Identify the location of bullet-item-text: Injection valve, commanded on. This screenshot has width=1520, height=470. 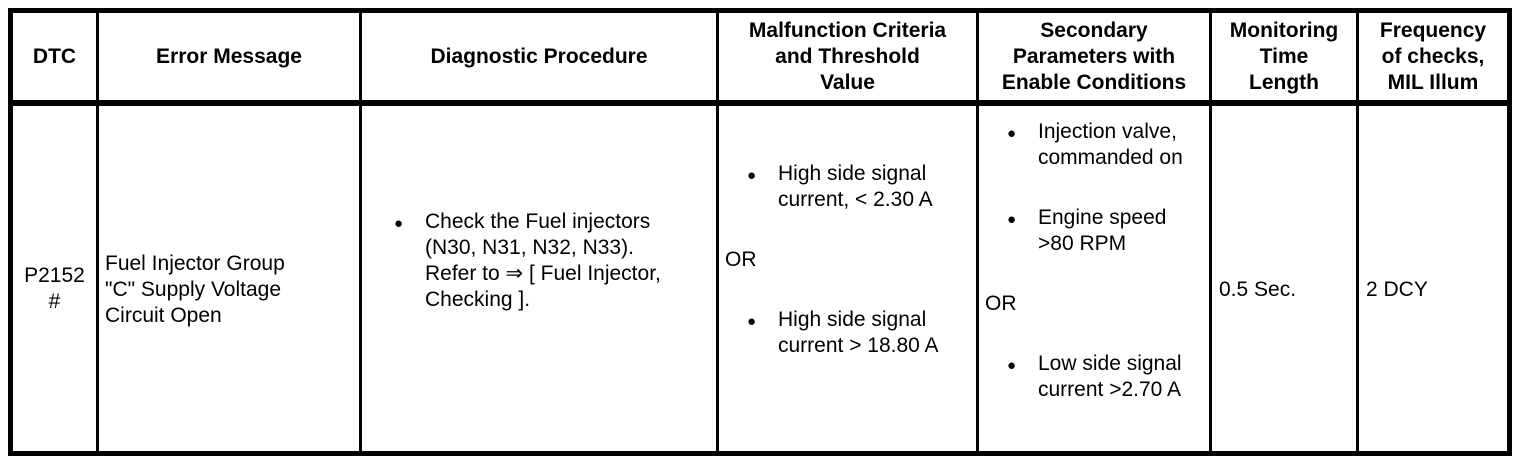
(1110, 144).